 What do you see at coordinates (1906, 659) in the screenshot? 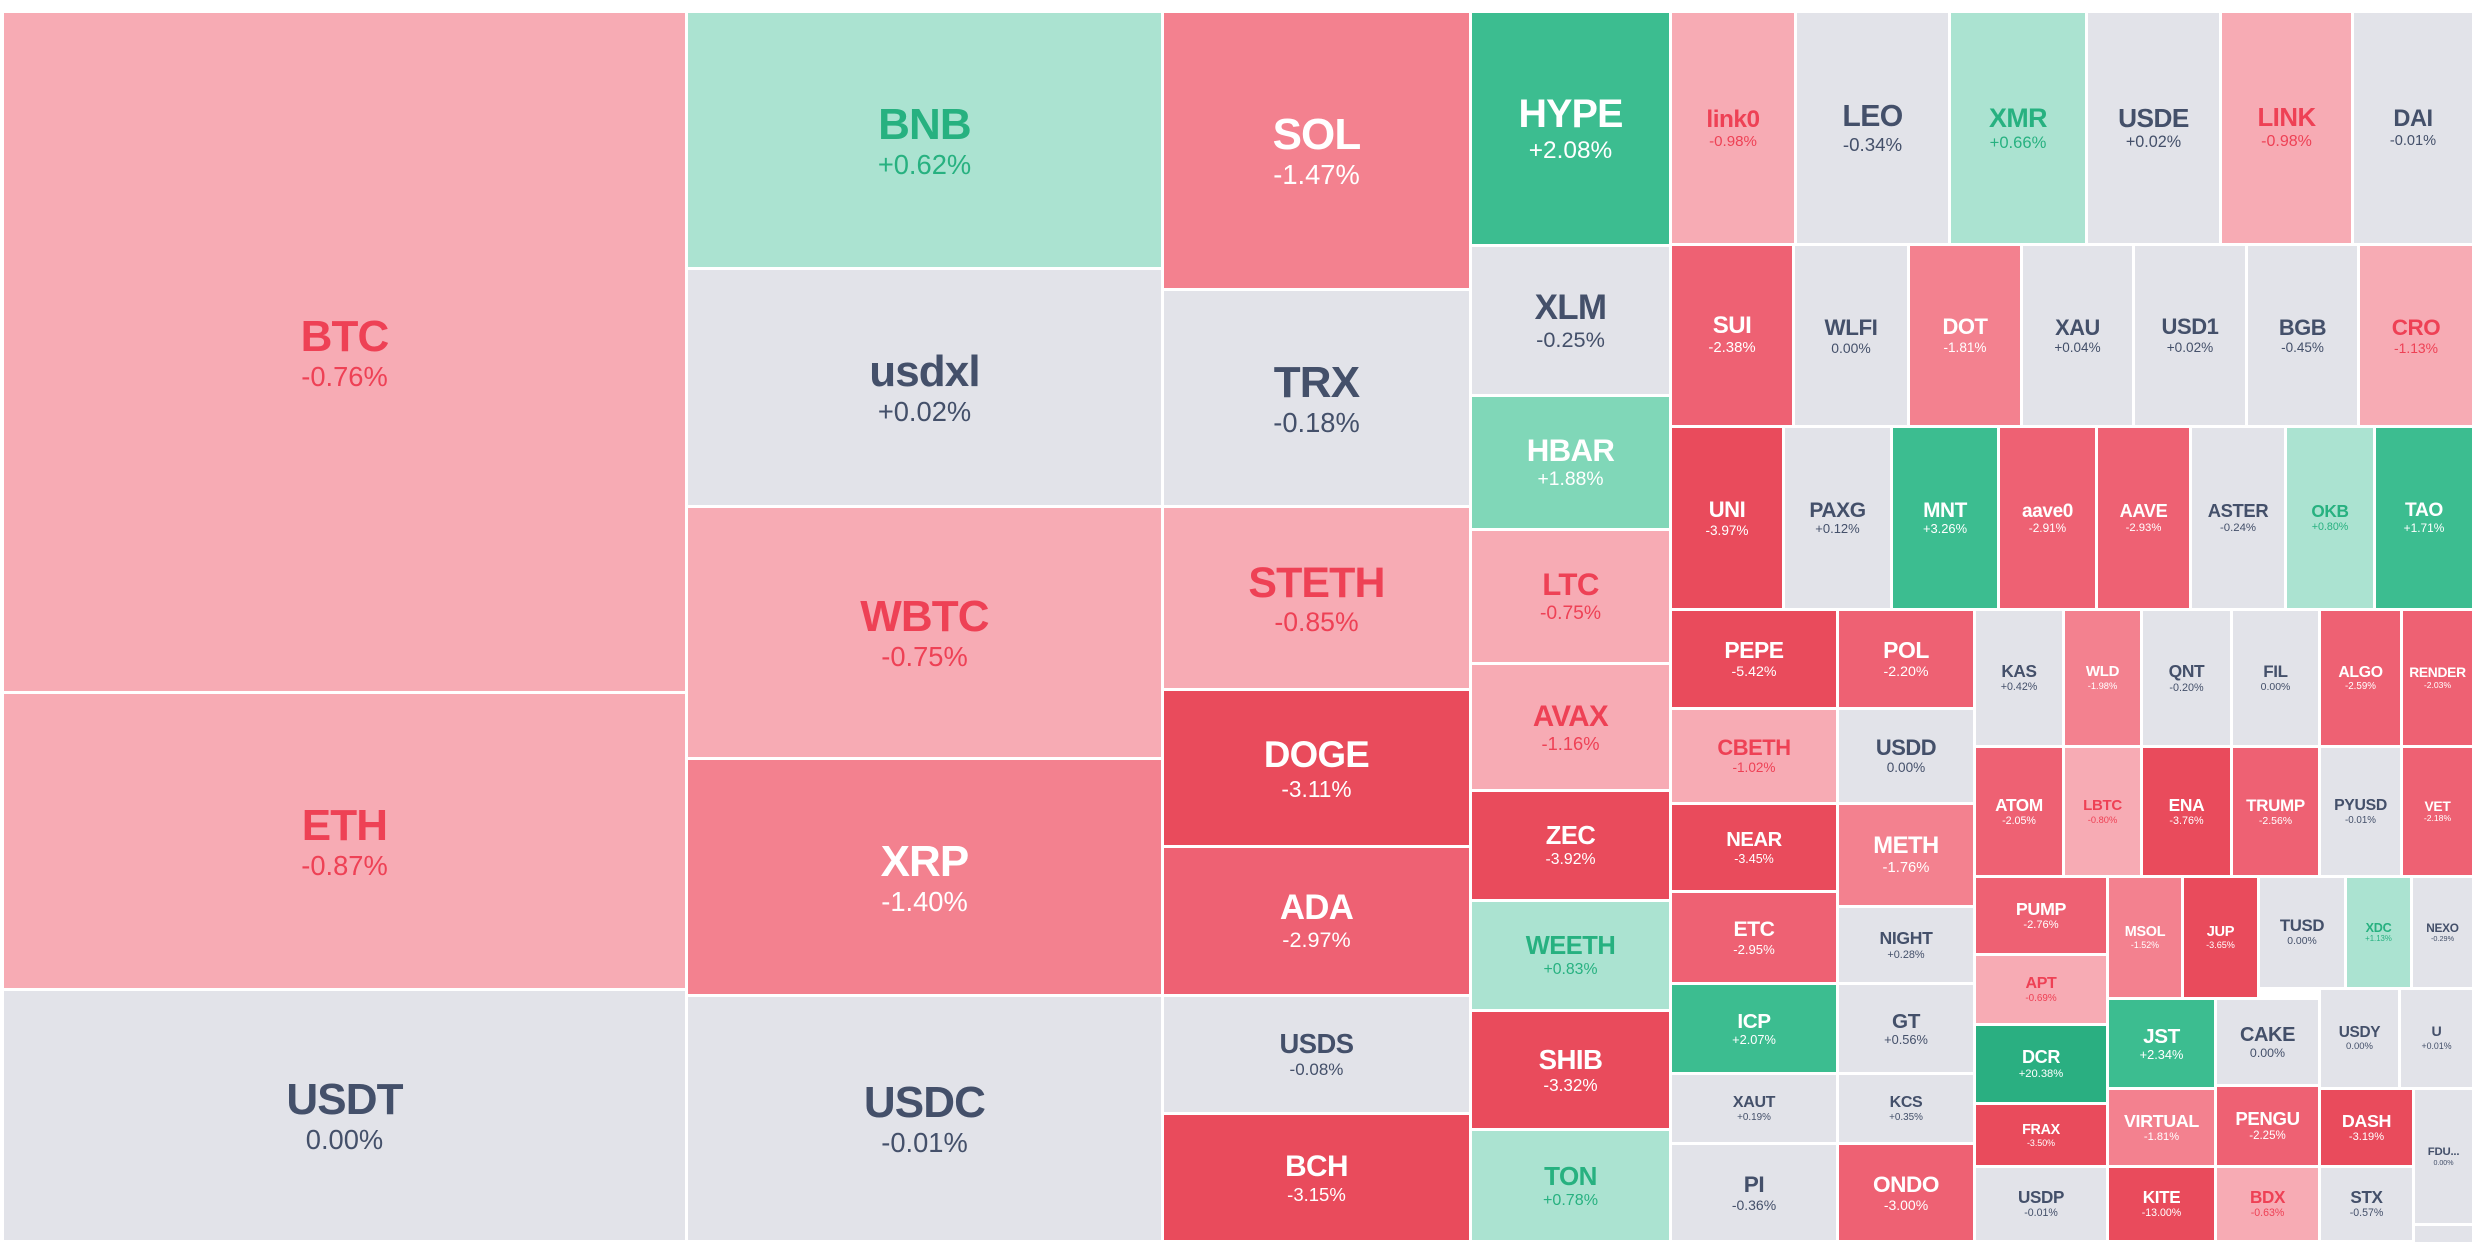
I see `tile-pol: POL -2.20%` at bounding box center [1906, 659].